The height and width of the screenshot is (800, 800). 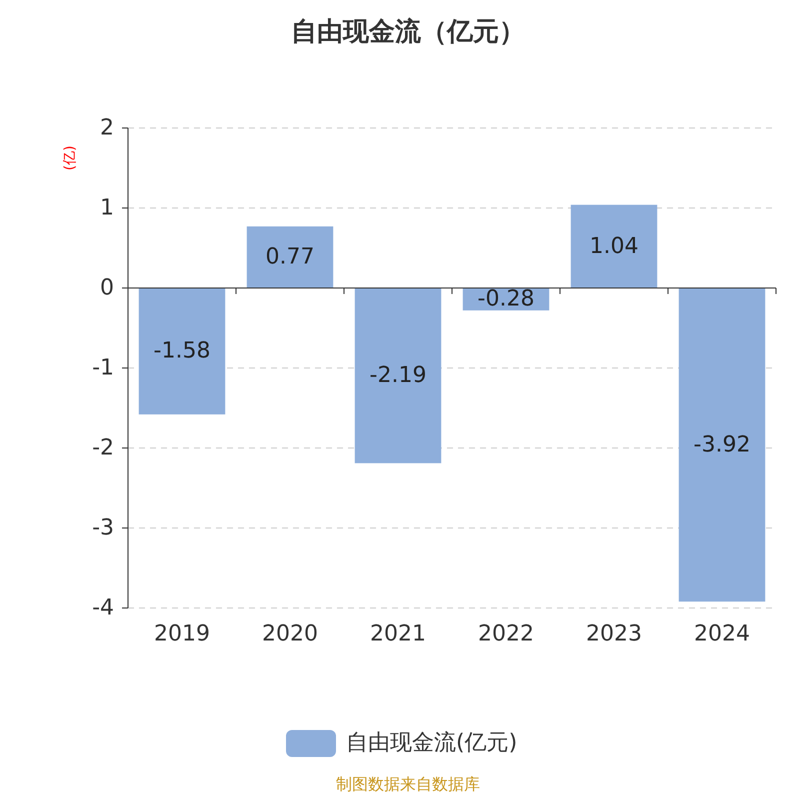 I want to click on data-label: 1.04, so click(x=614, y=246).